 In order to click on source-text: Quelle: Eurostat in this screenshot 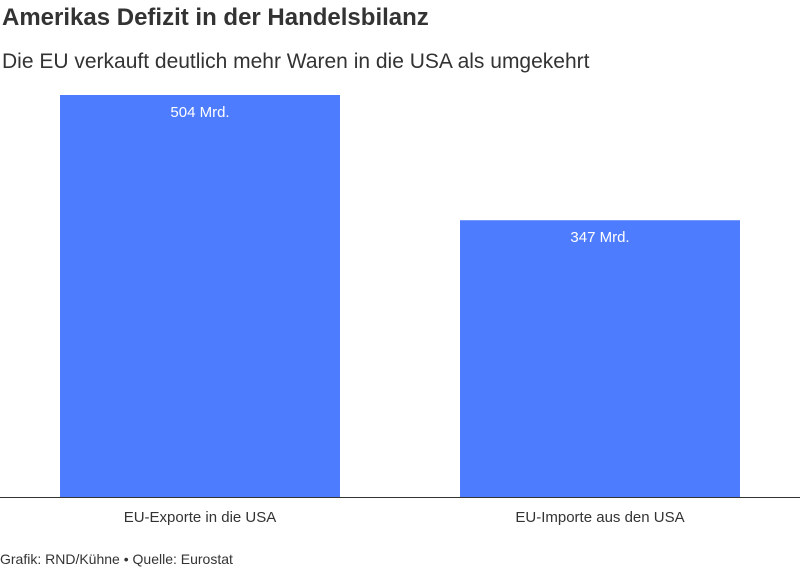, I will do `click(182, 559)`.